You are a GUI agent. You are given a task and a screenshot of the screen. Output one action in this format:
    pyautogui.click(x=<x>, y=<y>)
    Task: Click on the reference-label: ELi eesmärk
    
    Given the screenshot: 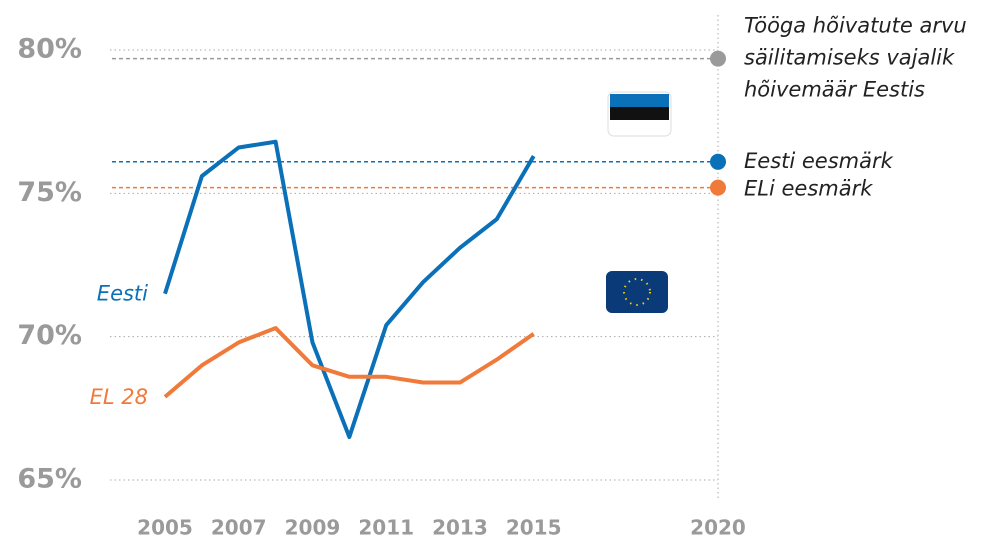 What is the action you would take?
    pyautogui.click(x=808, y=189)
    